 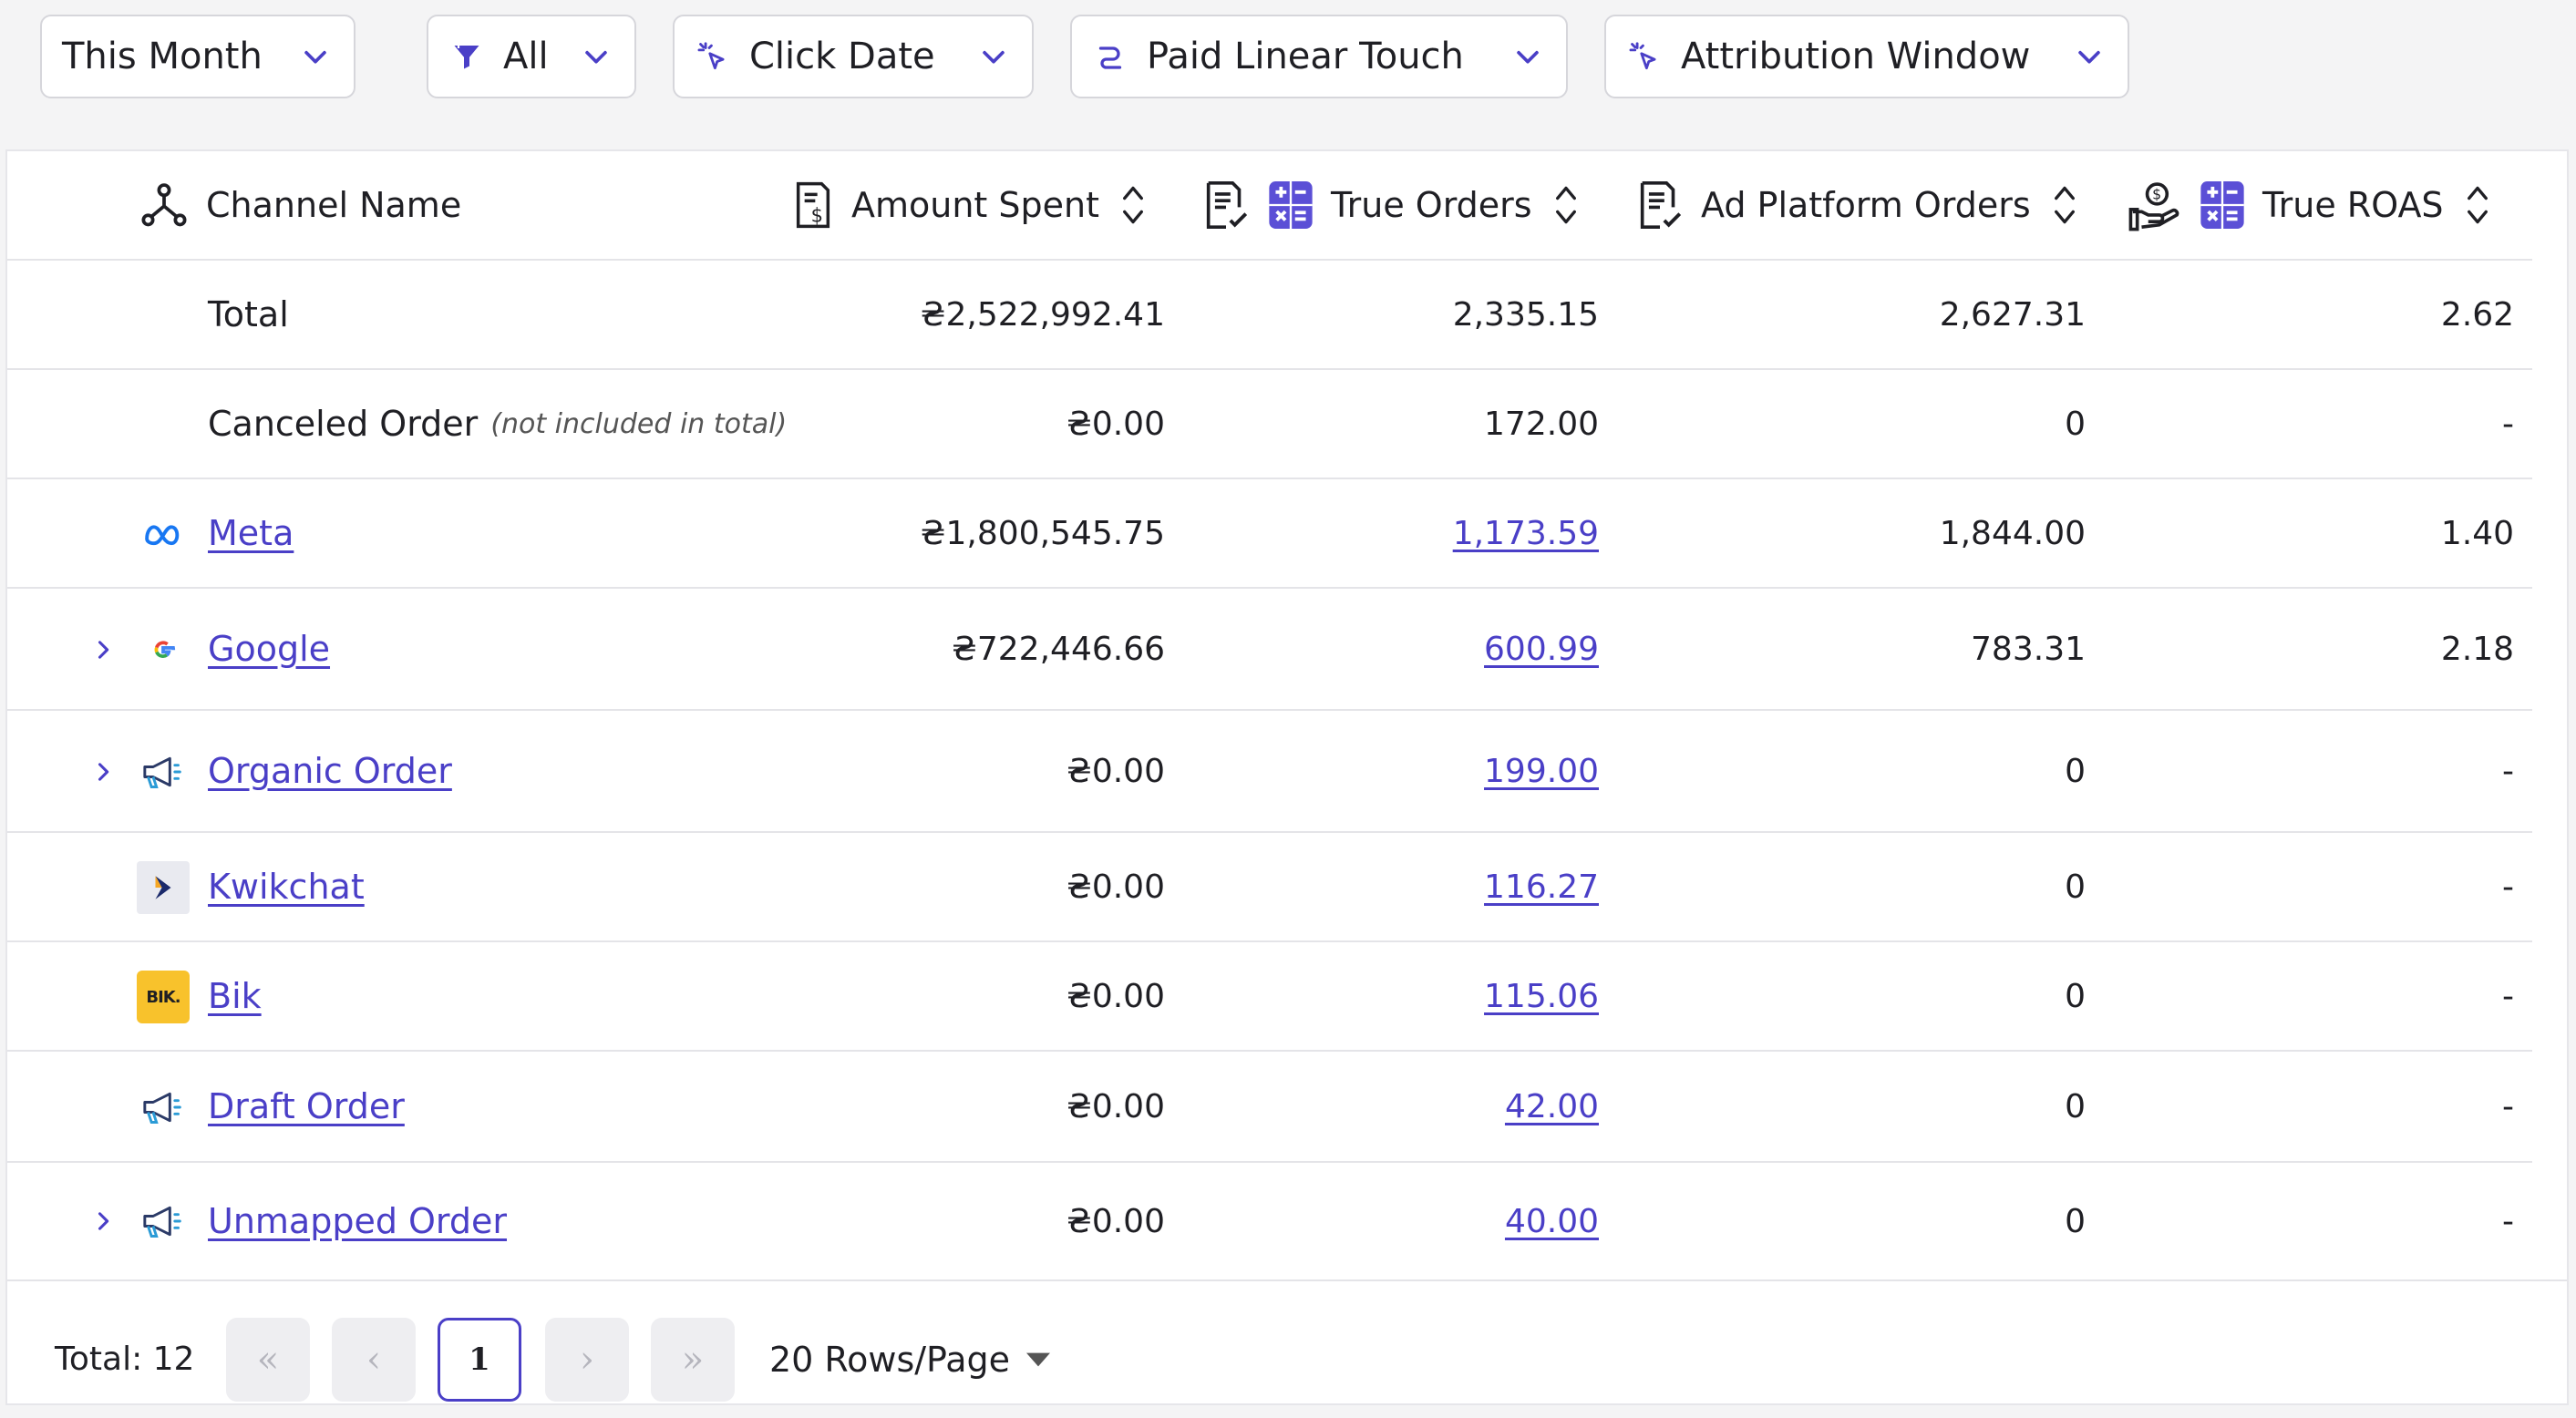 I want to click on filter-icon, so click(x=466, y=56).